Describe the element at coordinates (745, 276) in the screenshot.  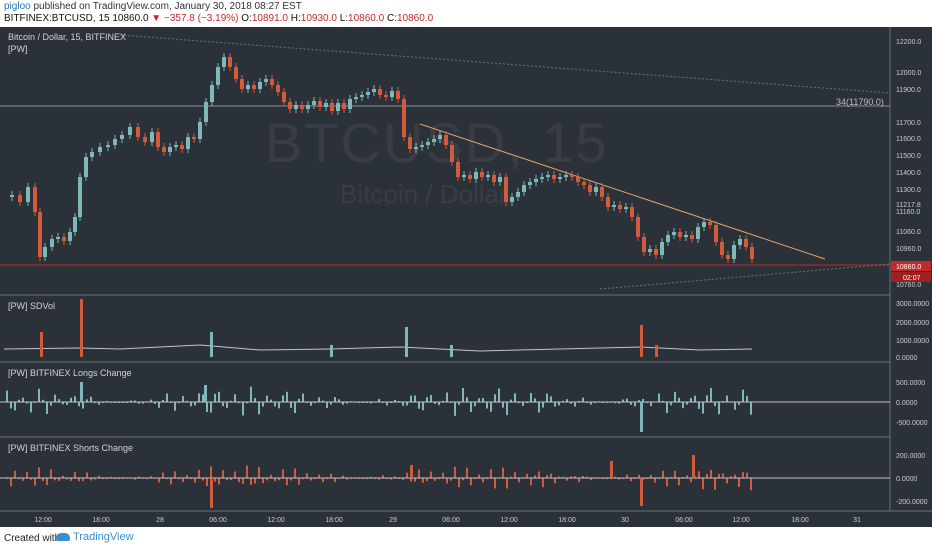
I see `dotted-trendline` at that location.